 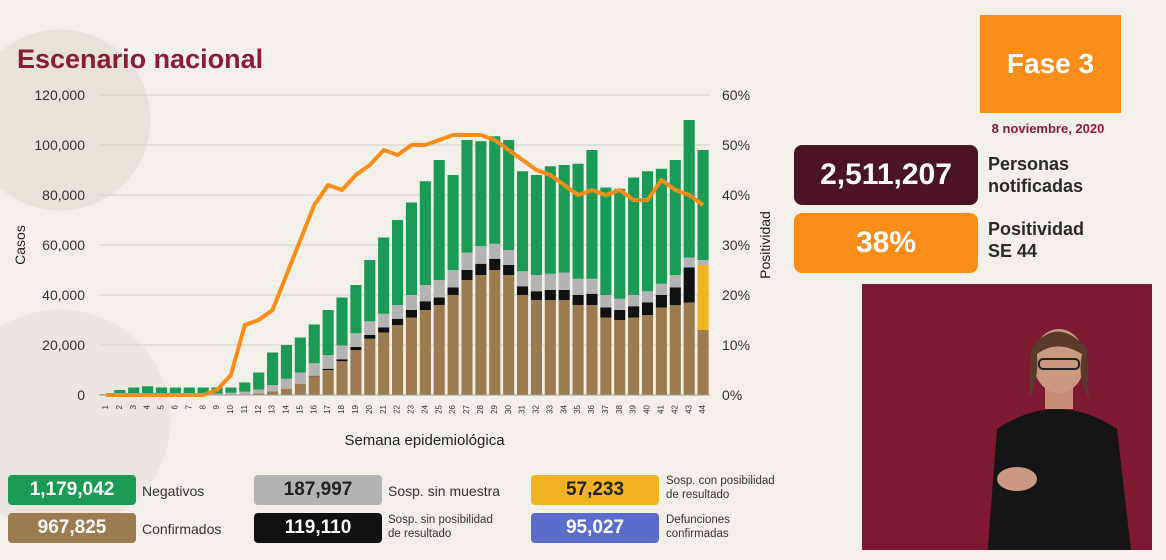 I want to click on sosp-sin-posibilidad-label-line2: de resultado, so click(x=420, y=534).